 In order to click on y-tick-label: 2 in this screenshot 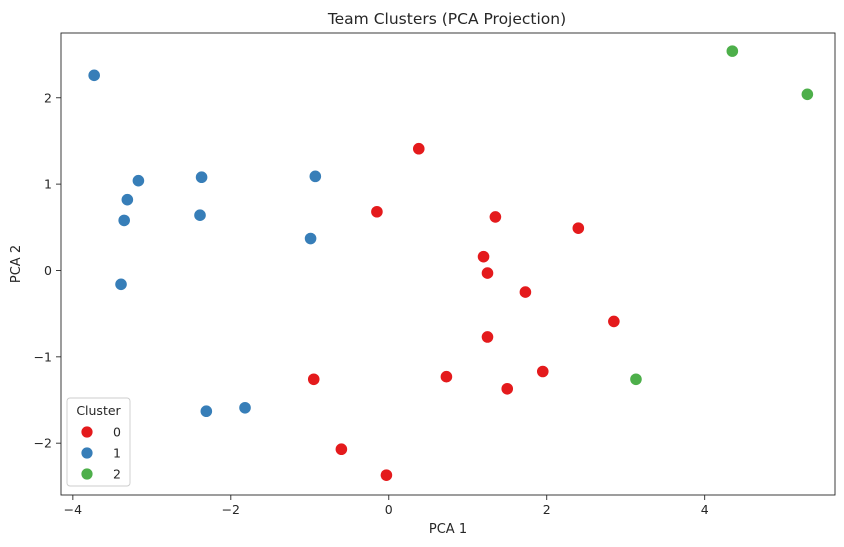, I will do `click(48, 97)`.